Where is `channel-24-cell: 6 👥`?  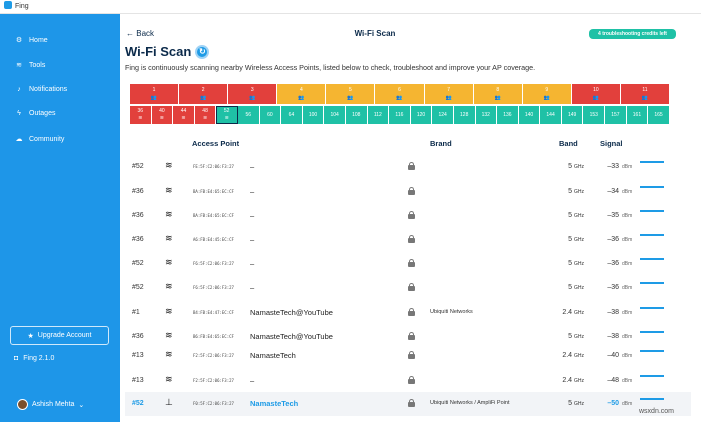
channel-24-cell: 6 👥 is located at coordinates (400, 94).